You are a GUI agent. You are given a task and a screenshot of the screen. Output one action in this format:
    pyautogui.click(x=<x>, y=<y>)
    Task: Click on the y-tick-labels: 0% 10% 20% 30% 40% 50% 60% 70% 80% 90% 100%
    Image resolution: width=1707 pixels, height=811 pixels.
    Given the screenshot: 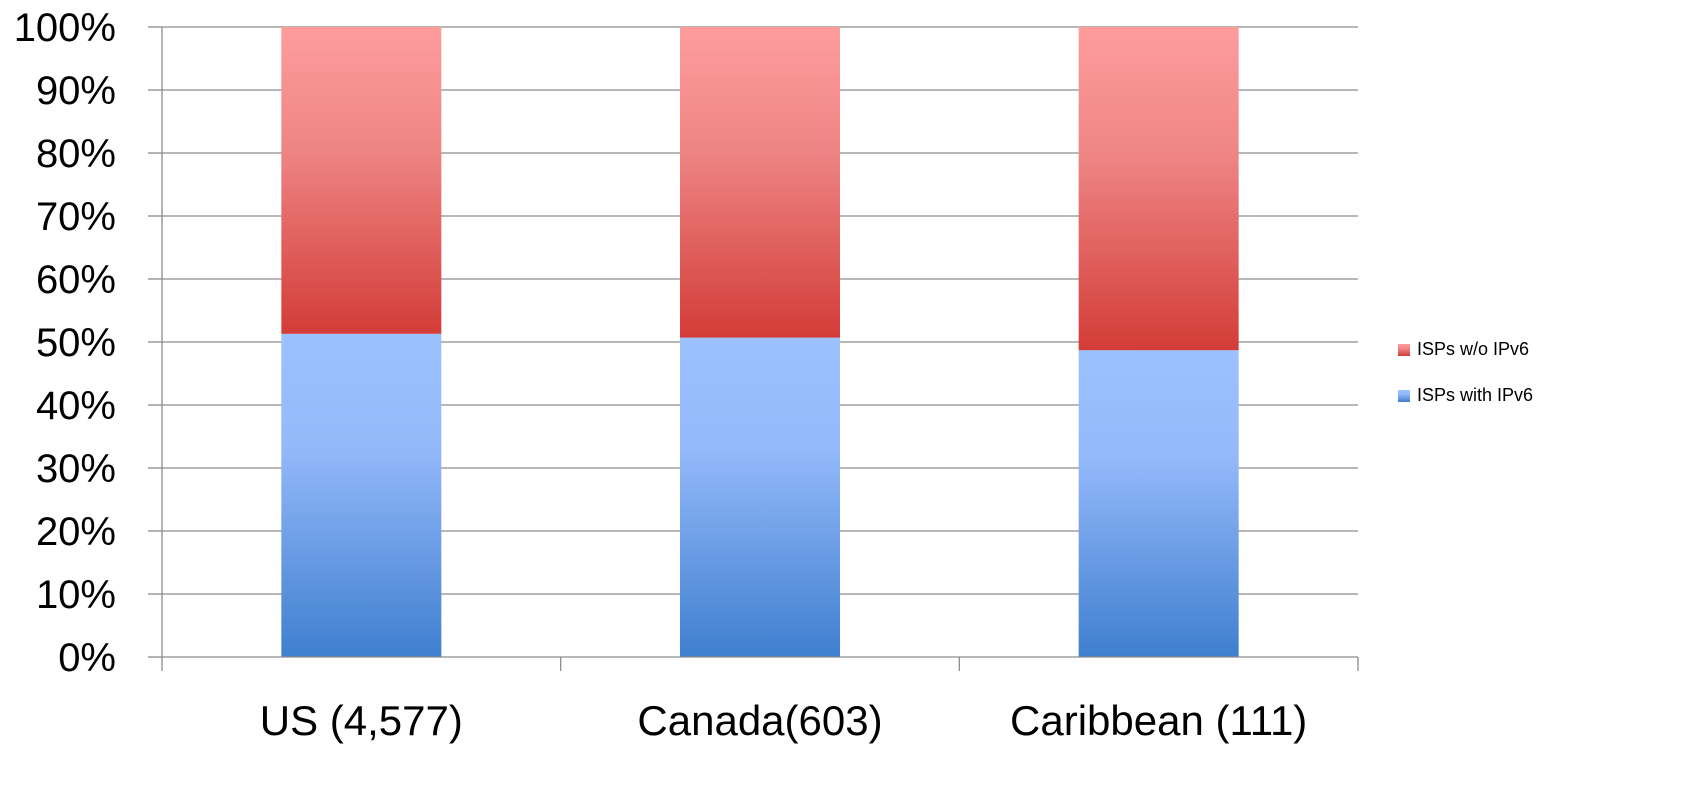 What is the action you would take?
    pyautogui.click(x=65, y=343)
    